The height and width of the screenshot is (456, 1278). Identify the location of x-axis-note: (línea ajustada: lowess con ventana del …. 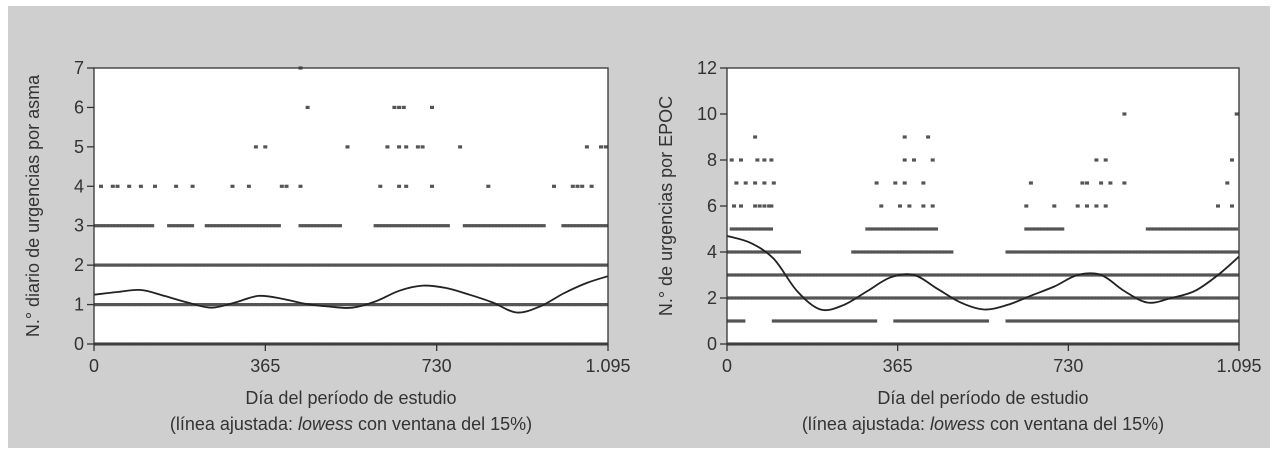
(983, 424).